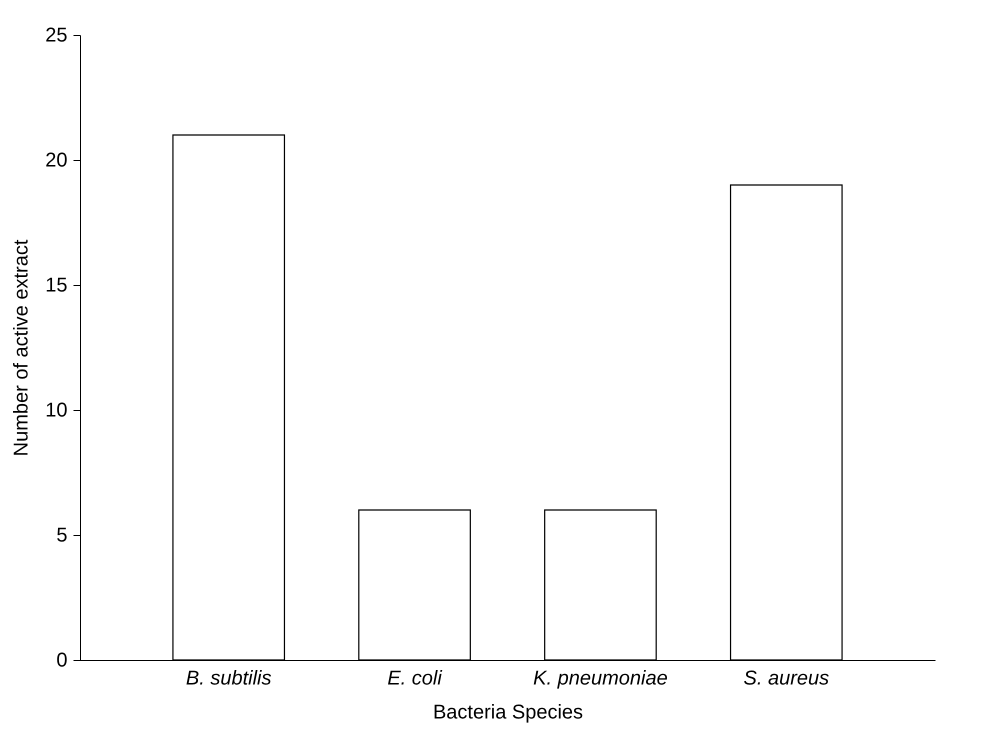 The image size is (997, 740). What do you see at coordinates (56, 285) in the screenshot?
I see `y-tick-label: 15` at bounding box center [56, 285].